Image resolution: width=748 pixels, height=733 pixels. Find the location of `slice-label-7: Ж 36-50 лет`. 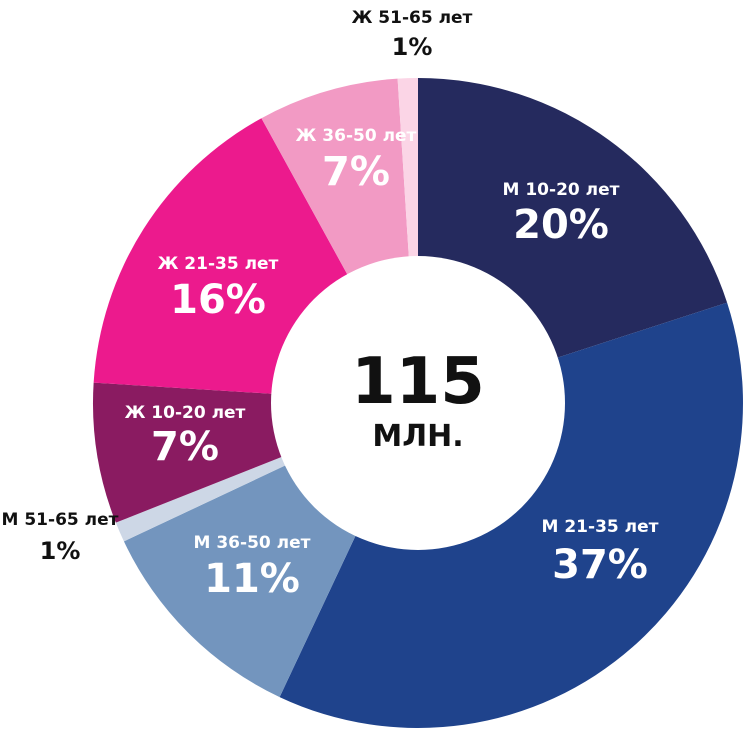

slice-label-7: Ж 36-50 лет is located at coordinates (356, 136).